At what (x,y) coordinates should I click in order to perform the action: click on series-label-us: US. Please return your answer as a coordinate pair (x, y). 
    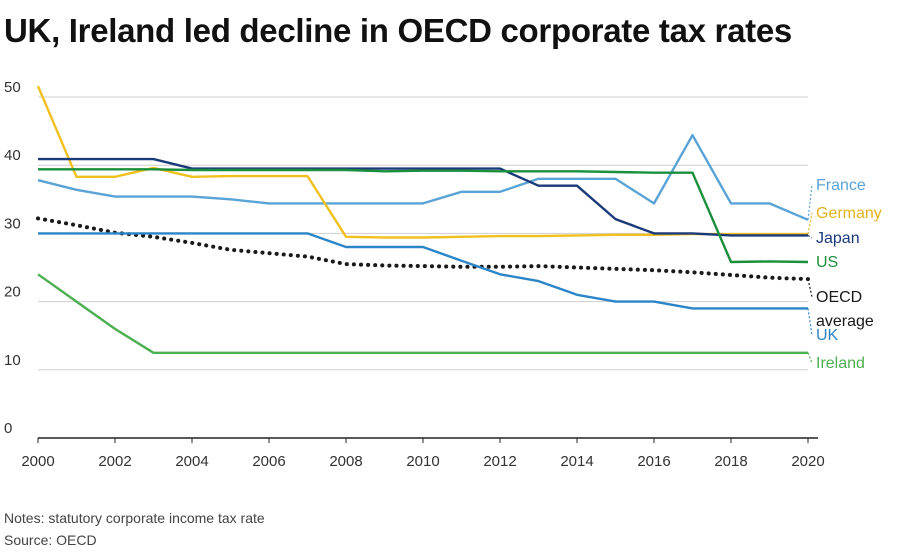
    Looking at the image, I should click on (827, 262).